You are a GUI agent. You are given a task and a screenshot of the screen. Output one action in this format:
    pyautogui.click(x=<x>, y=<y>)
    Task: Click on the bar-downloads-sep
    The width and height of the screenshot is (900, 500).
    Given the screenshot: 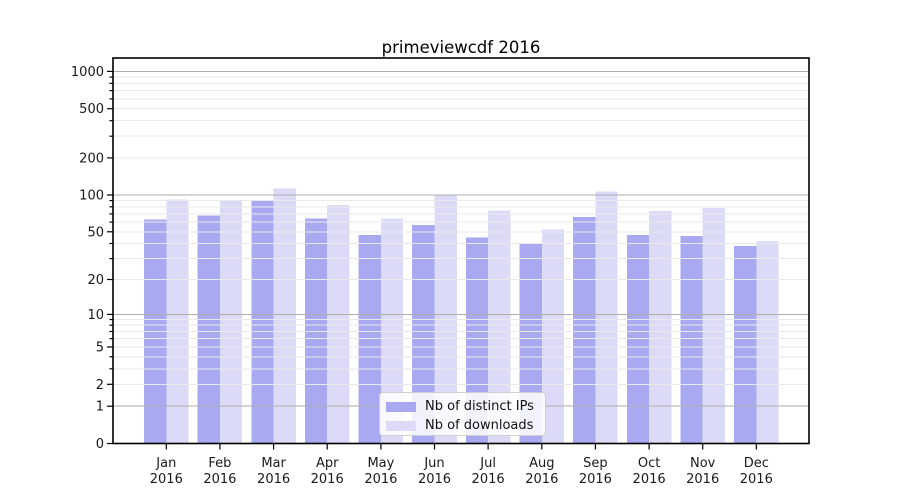 What is the action you would take?
    pyautogui.click(x=606, y=317)
    